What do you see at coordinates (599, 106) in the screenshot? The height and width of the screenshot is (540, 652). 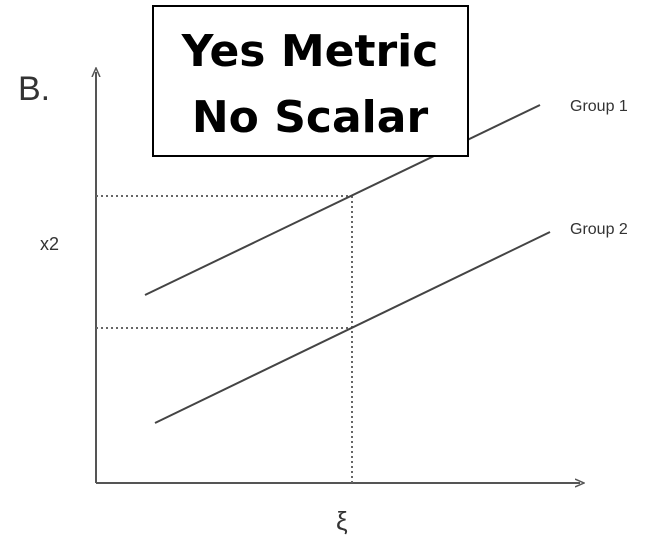 I see `group-label: Group 1` at bounding box center [599, 106].